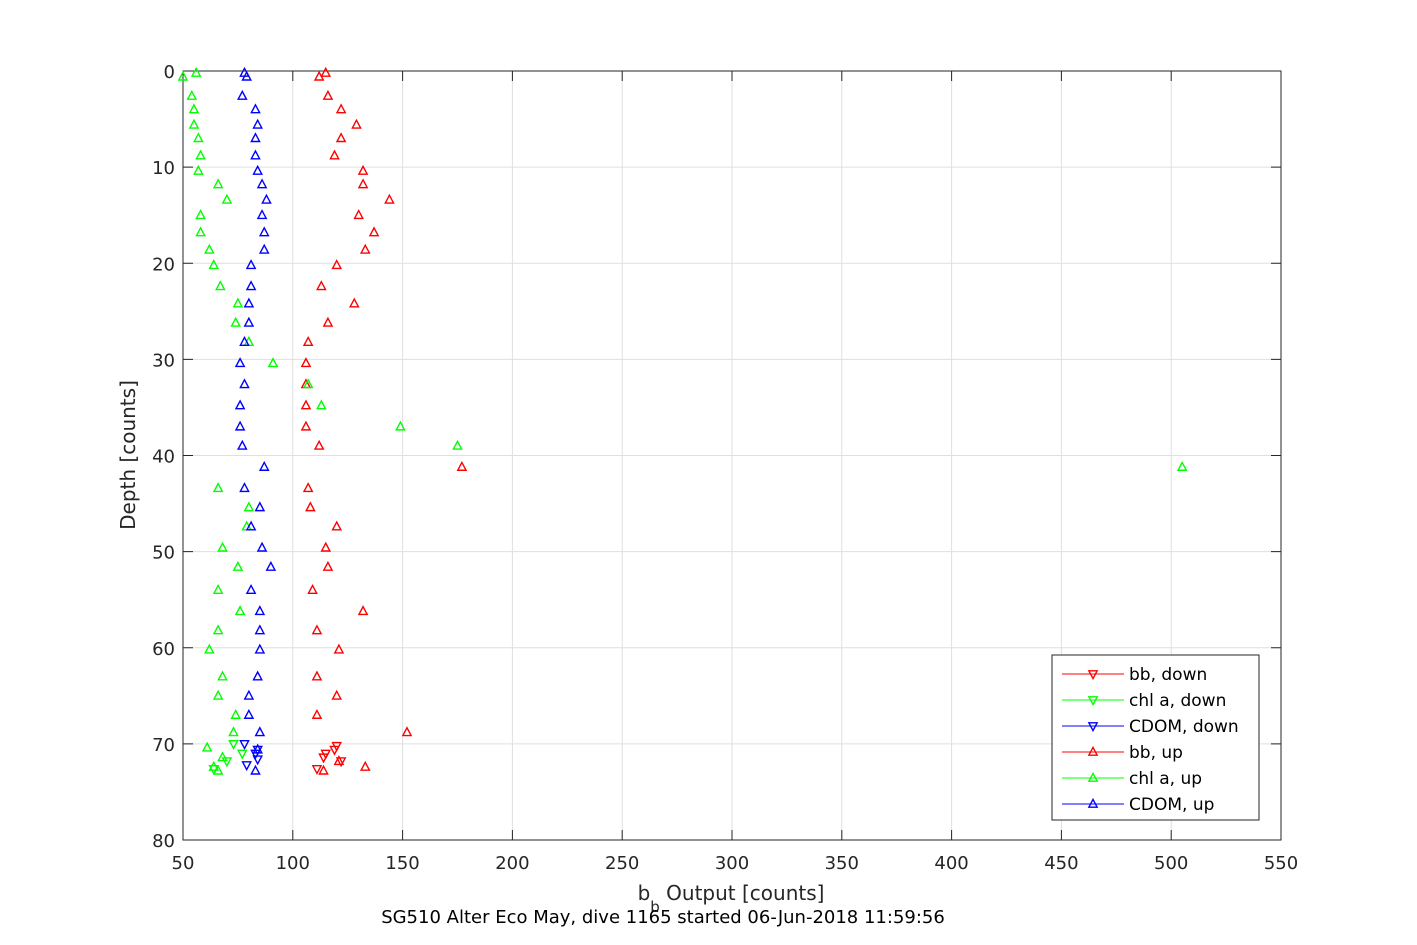 The image size is (1417, 945). Describe the element at coordinates (293, 863) in the screenshot. I see `x-tick-label: 100` at that location.